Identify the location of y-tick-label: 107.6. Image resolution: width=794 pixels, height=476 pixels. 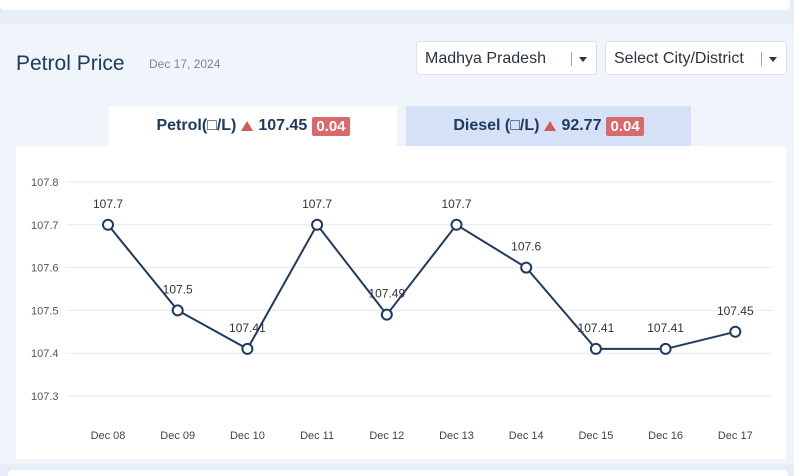
(45, 269).